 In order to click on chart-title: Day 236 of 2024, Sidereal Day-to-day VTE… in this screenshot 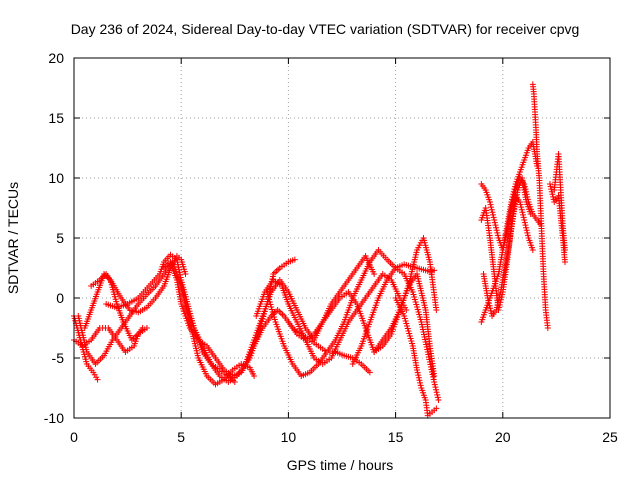, I will do `click(325, 29)`.